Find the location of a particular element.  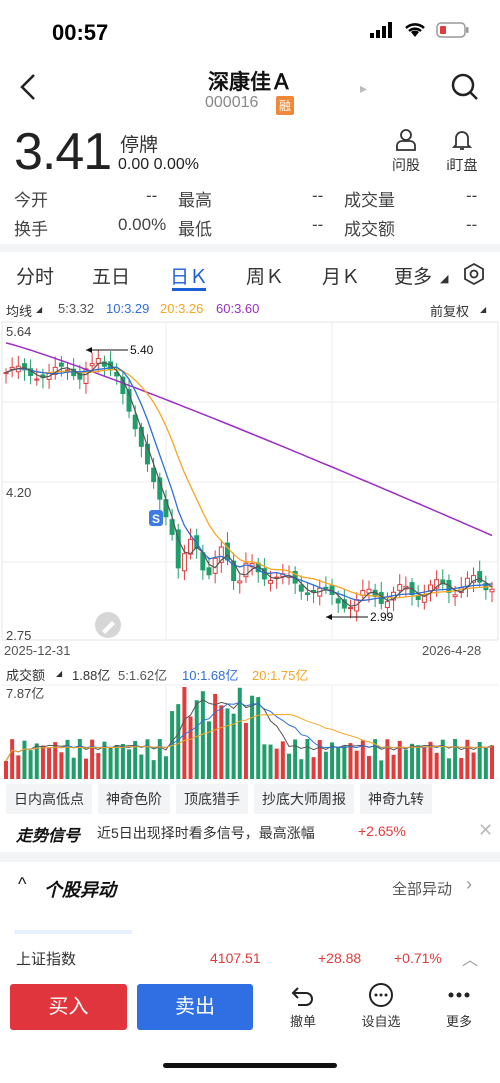

buy-button: 买入 is located at coordinates (68, 1007).